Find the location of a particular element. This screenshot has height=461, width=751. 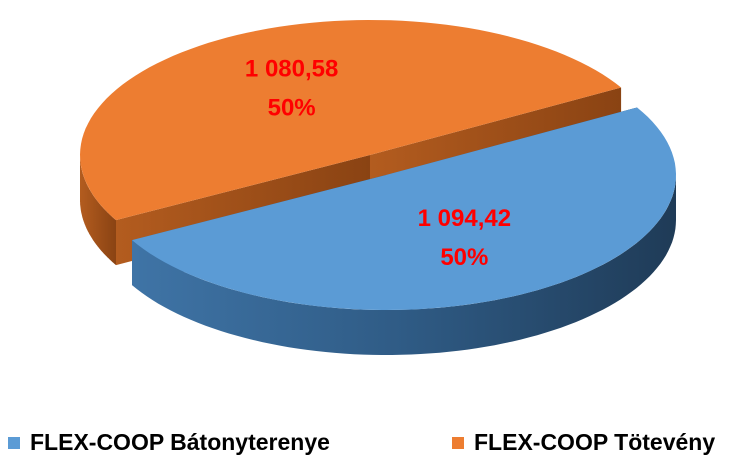

legend-label: FLEX-COOP Bátonyterenye is located at coordinates (180, 442).